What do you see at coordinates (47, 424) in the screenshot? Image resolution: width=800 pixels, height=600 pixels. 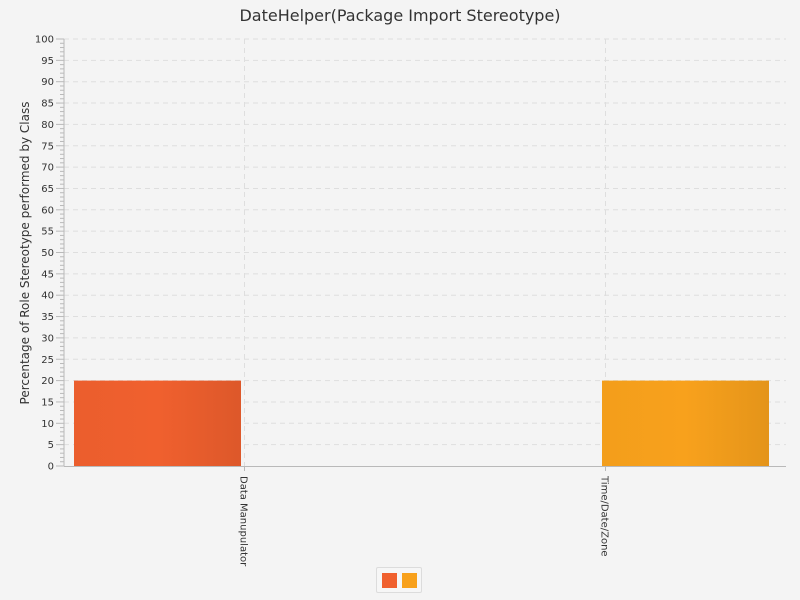 I see `y-tick-label: 10` at bounding box center [47, 424].